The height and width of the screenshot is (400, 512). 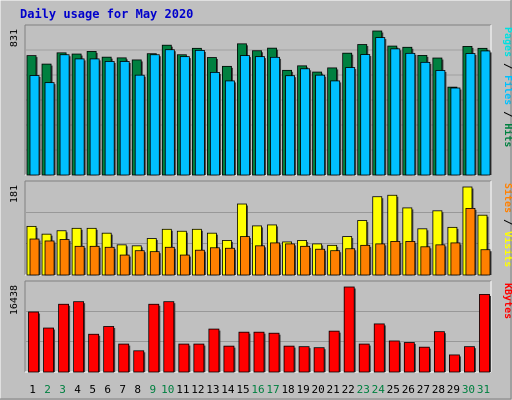 What do you see at coordinates (242, 389) in the screenshot?
I see `x-tick-label: 15` at bounding box center [242, 389].